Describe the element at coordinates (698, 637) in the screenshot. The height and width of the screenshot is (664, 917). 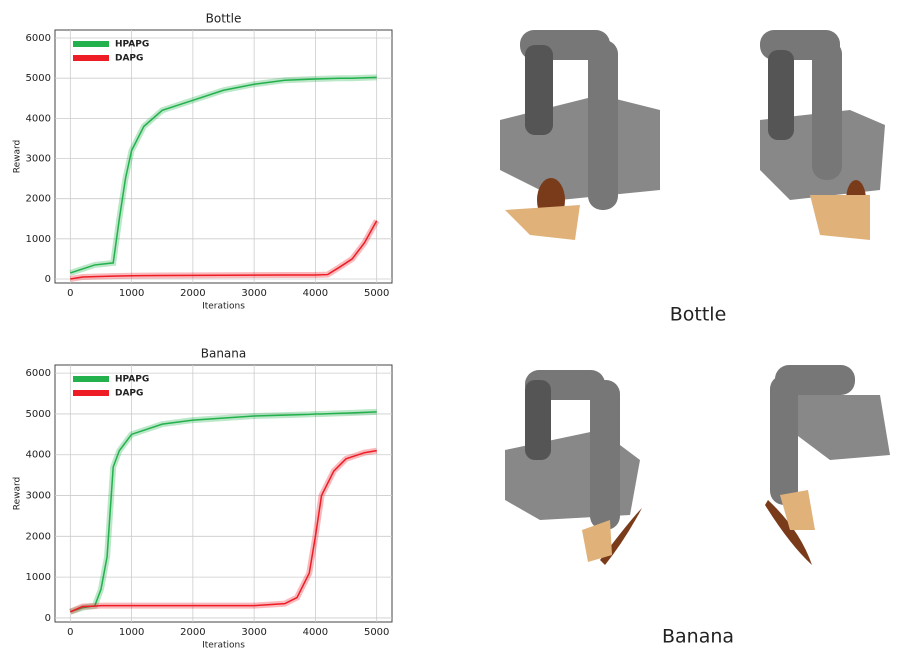
I see `image-caption: Banana` at that location.